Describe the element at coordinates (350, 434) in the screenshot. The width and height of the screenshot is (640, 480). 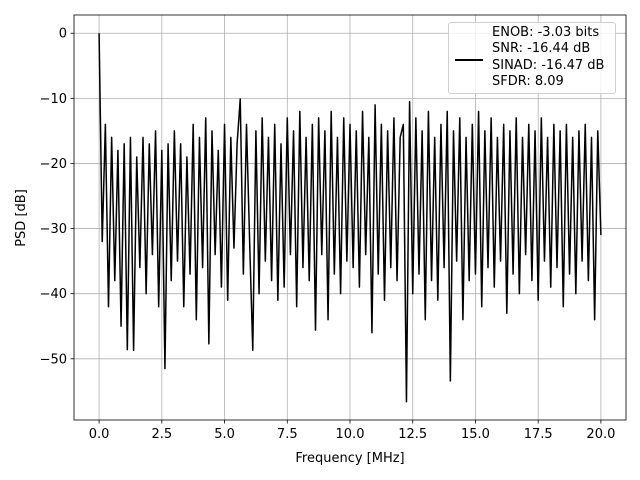
I see `x-tick-label: 10.0` at that location.